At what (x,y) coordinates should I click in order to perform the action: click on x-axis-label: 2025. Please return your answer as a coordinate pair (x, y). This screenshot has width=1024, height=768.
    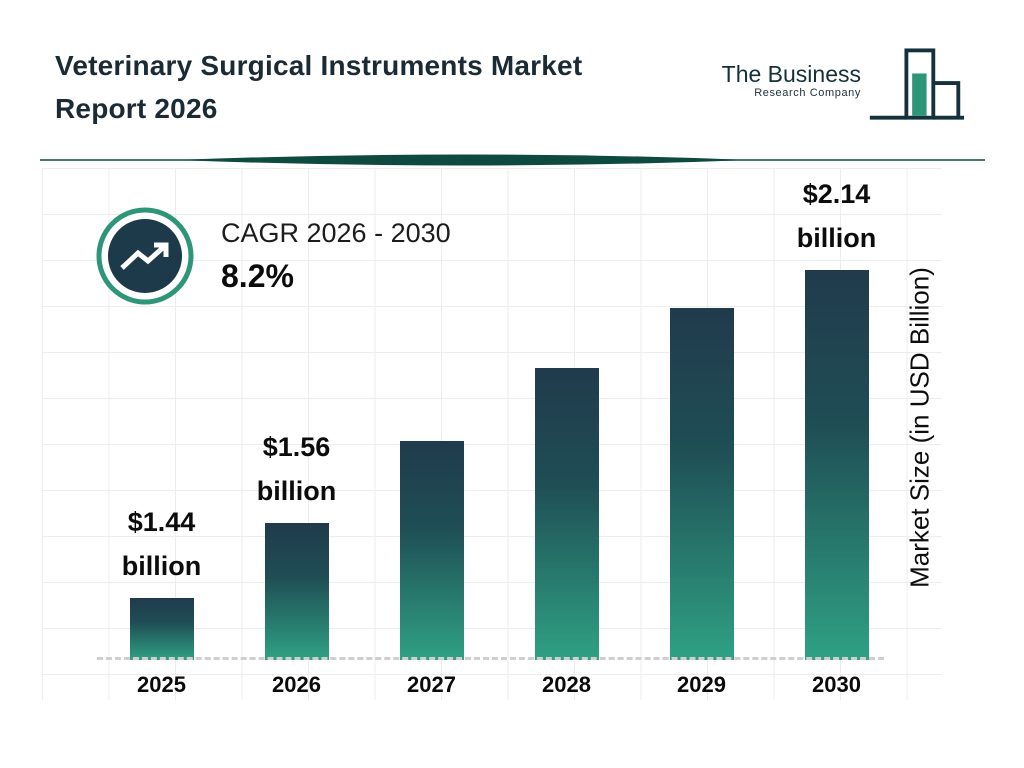
    Looking at the image, I should click on (161, 684).